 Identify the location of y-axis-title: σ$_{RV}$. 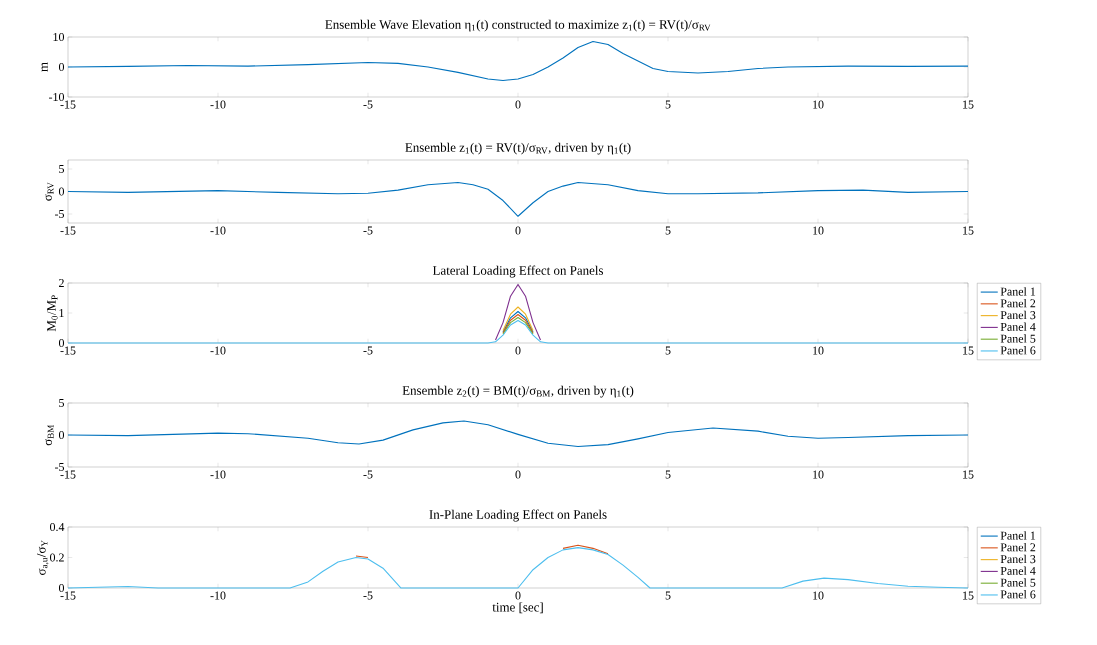
(49, 191).